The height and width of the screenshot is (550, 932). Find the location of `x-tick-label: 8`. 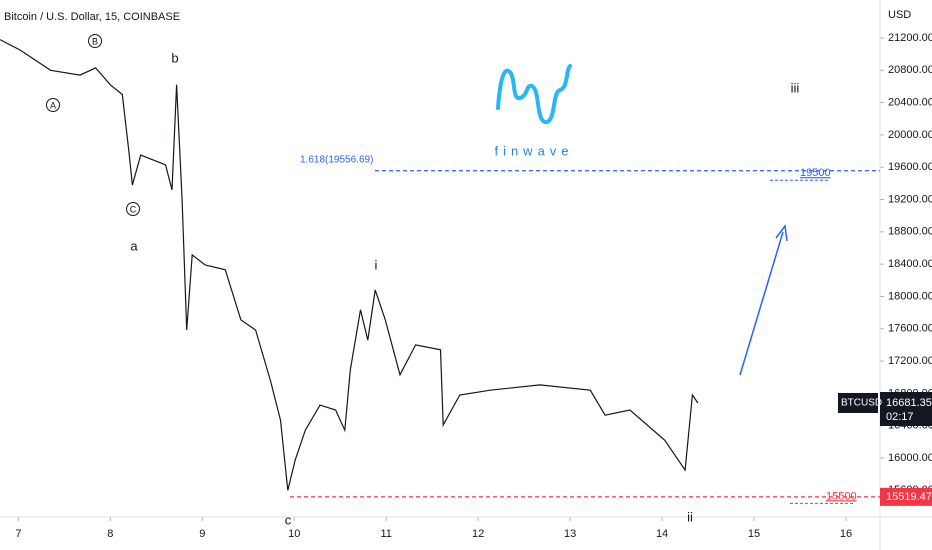

x-tick-label: 8 is located at coordinates (110, 534).